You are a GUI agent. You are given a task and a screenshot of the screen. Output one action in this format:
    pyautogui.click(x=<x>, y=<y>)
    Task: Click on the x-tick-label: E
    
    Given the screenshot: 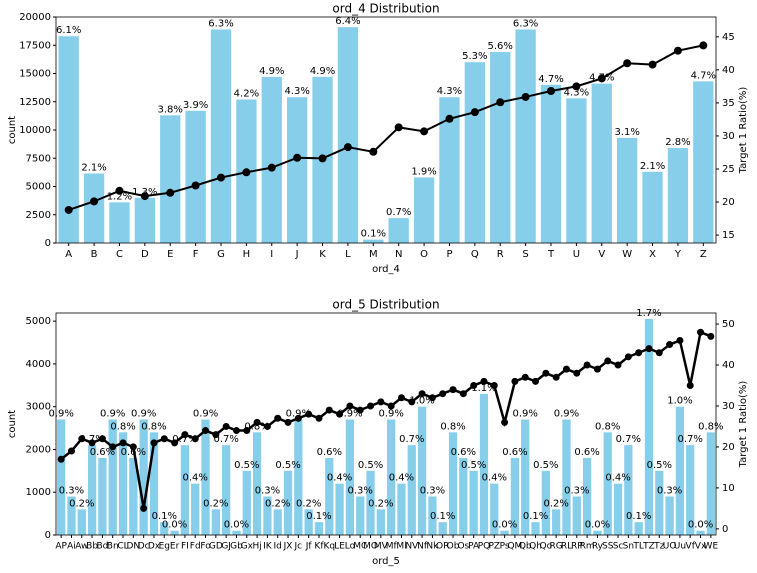 What is the action you would take?
    pyautogui.click(x=170, y=254)
    